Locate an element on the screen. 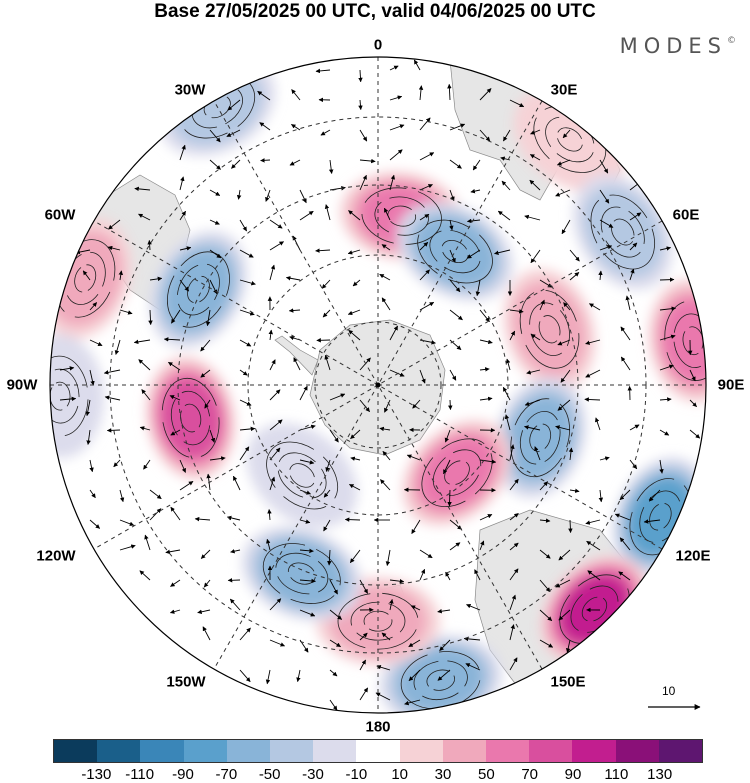  lon-label-150w: 150W is located at coordinates (186, 682).